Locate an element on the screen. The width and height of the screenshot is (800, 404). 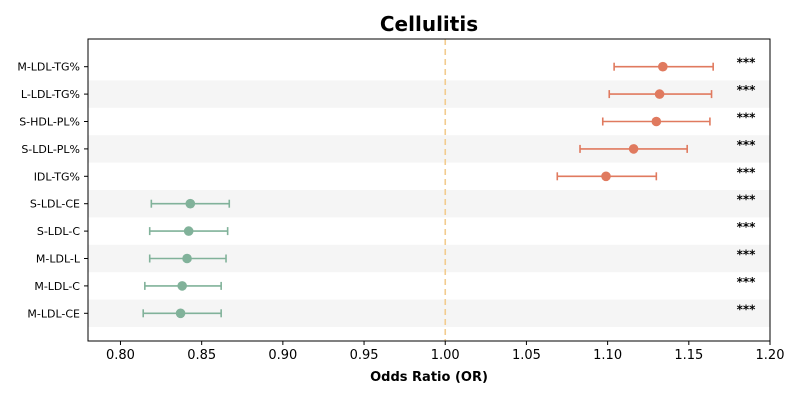
chart-title: Cellulitis is located at coordinates (429, 24).